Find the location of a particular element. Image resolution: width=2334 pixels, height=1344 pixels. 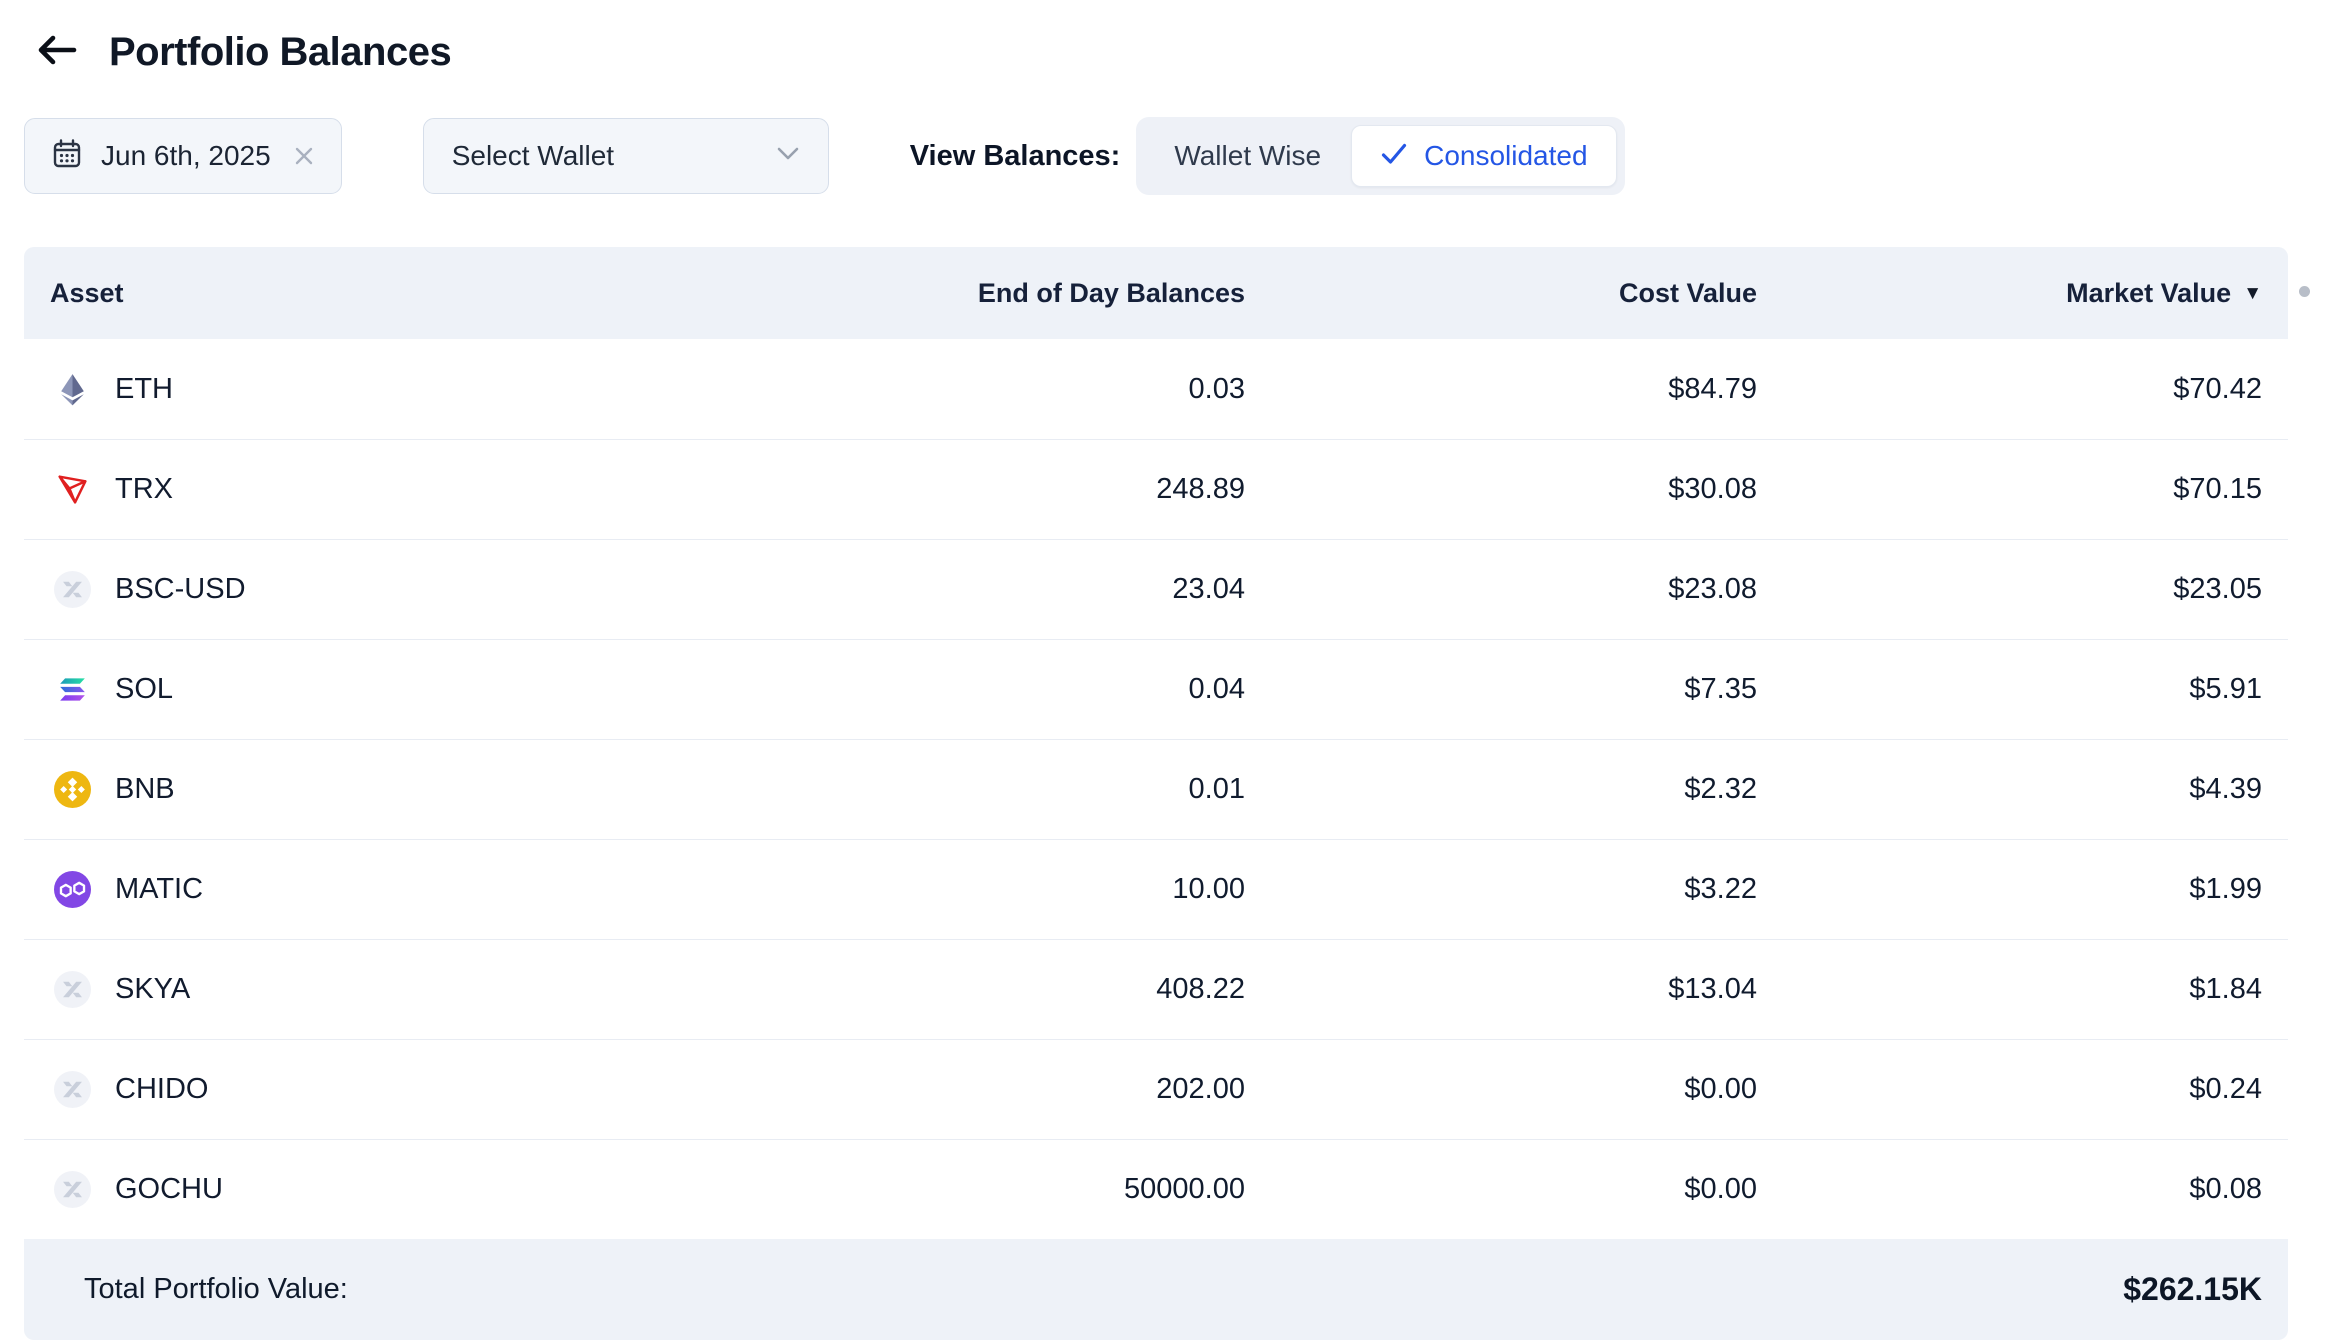

table-row: MATIC 10.00 $3.22 $1.99 is located at coordinates (1156, 889).